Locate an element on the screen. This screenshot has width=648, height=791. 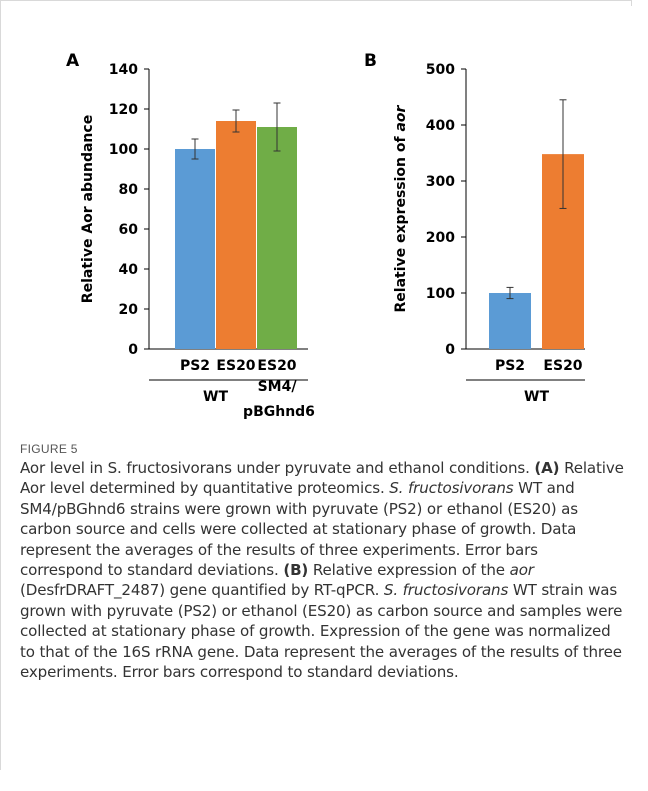
y-tick-label: 500 is located at coordinates (440, 70).